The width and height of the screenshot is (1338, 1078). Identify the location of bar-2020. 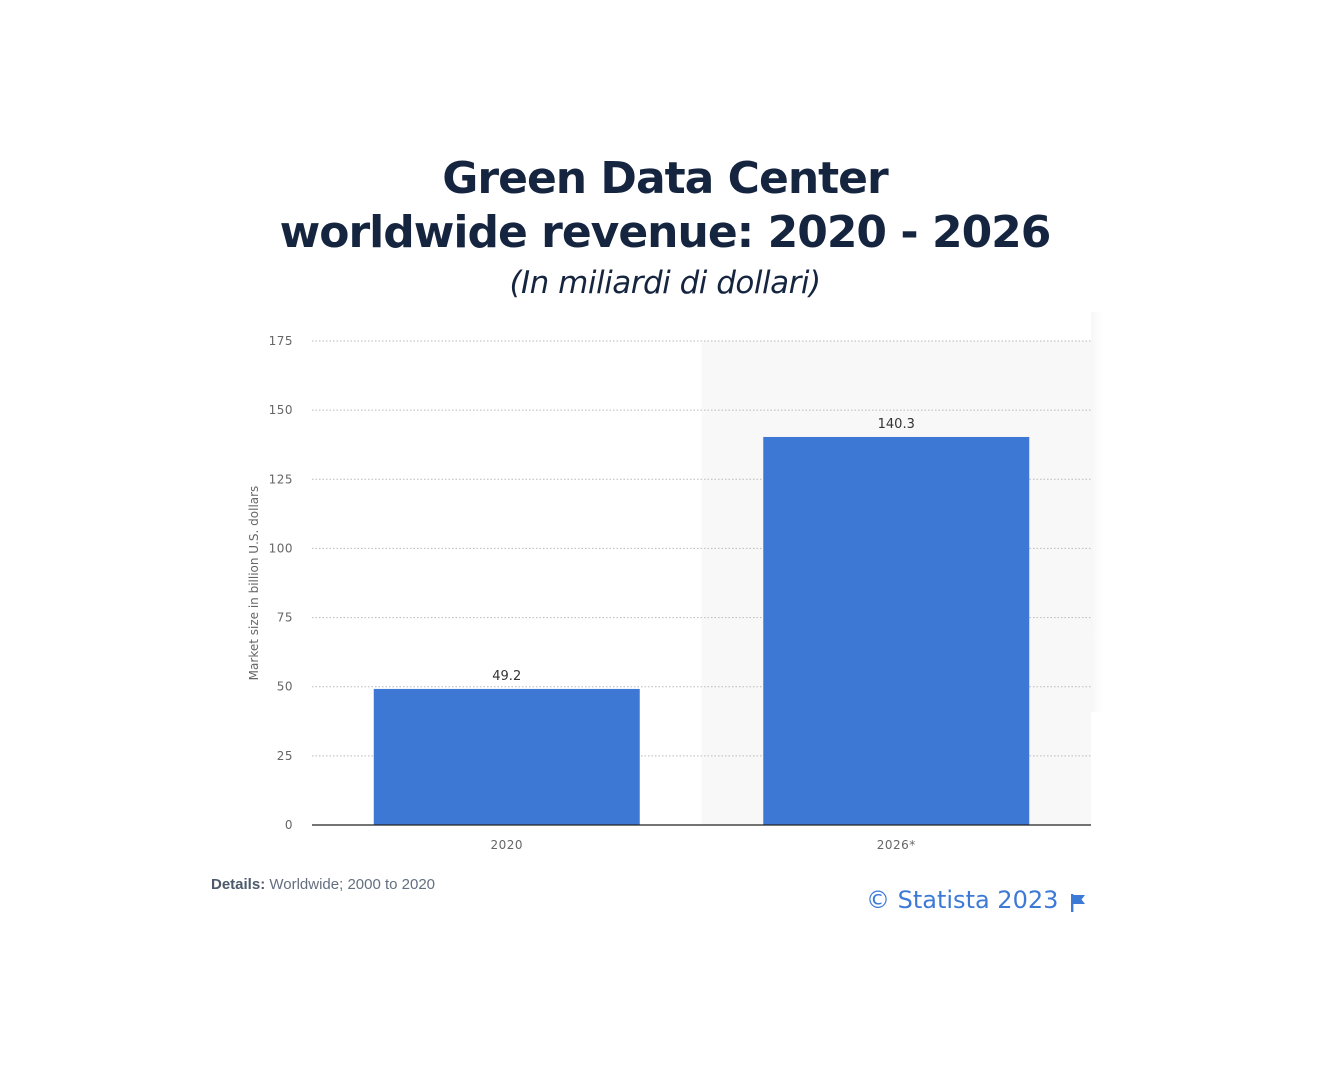
(506, 756).